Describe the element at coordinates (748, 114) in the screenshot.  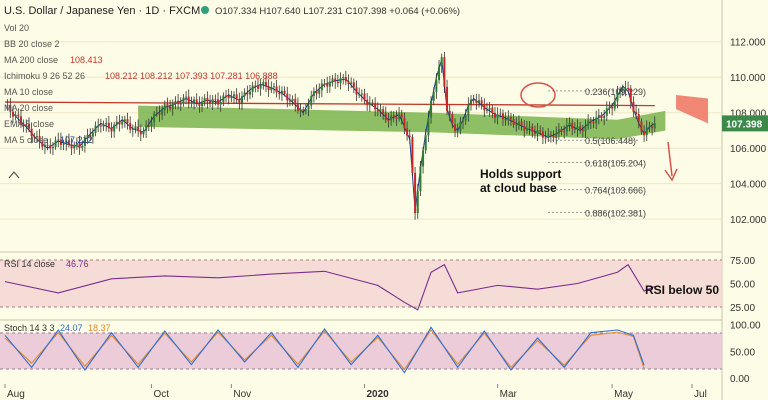
I see `price-tick-label: 108.000` at that location.